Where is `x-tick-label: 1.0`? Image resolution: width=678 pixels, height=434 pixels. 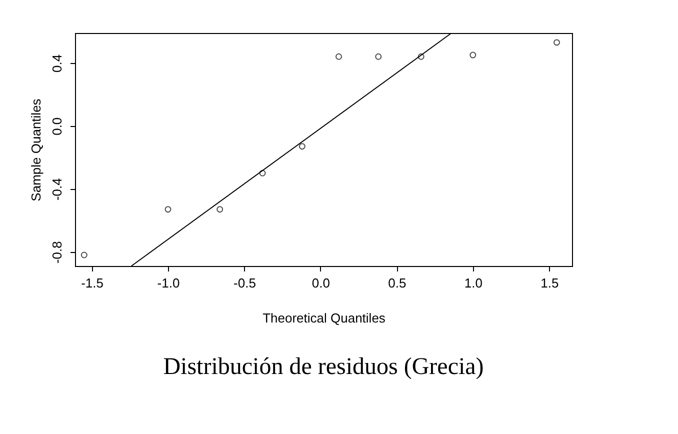
x-tick-label: 1.0 is located at coordinates (473, 283).